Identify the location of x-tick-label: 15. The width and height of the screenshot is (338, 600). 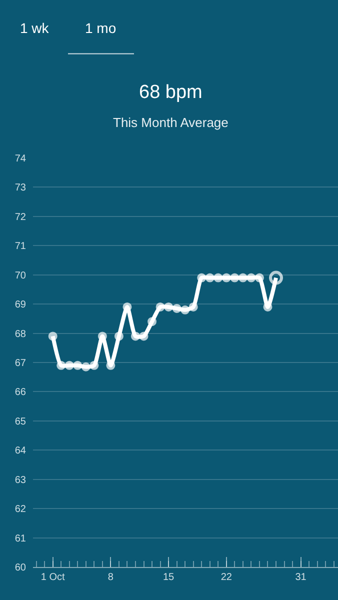
(168, 577).